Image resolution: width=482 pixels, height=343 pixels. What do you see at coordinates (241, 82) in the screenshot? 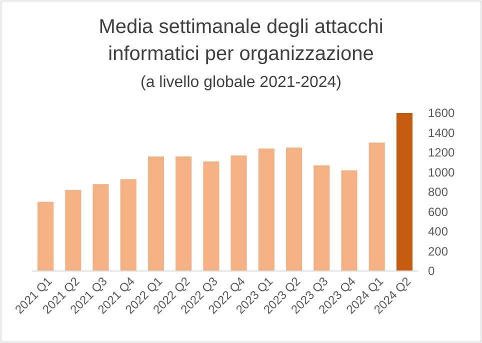
I see `chart-subtitle: (a livello globale 2021-2024)` at bounding box center [241, 82].